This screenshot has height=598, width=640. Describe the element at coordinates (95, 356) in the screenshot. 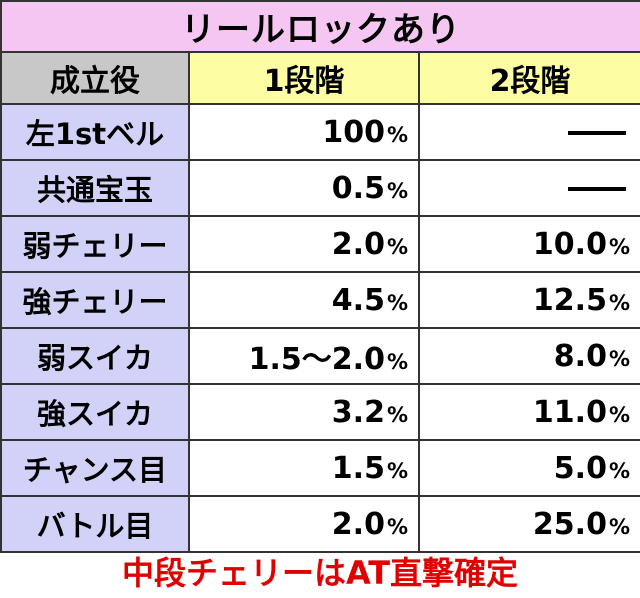

I see `role-cell: 弱スイカ` at that location.